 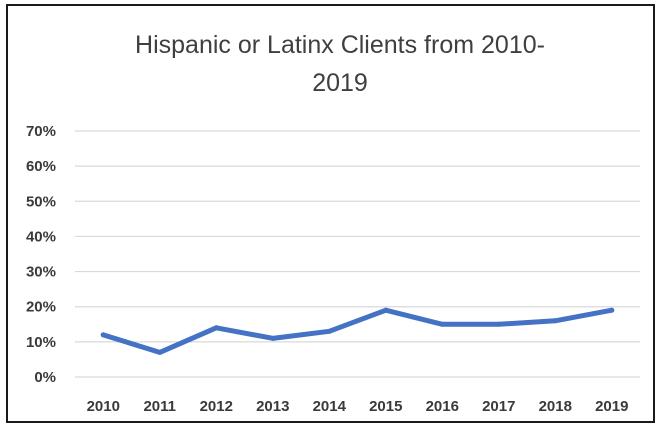 What do you see at coordinates (41, 254) in the screenshot?
I see `y-axis-tick-labels: 0% 10% 20% 30% 40% 50% 60% 70%` at bounding box center [41, 254].